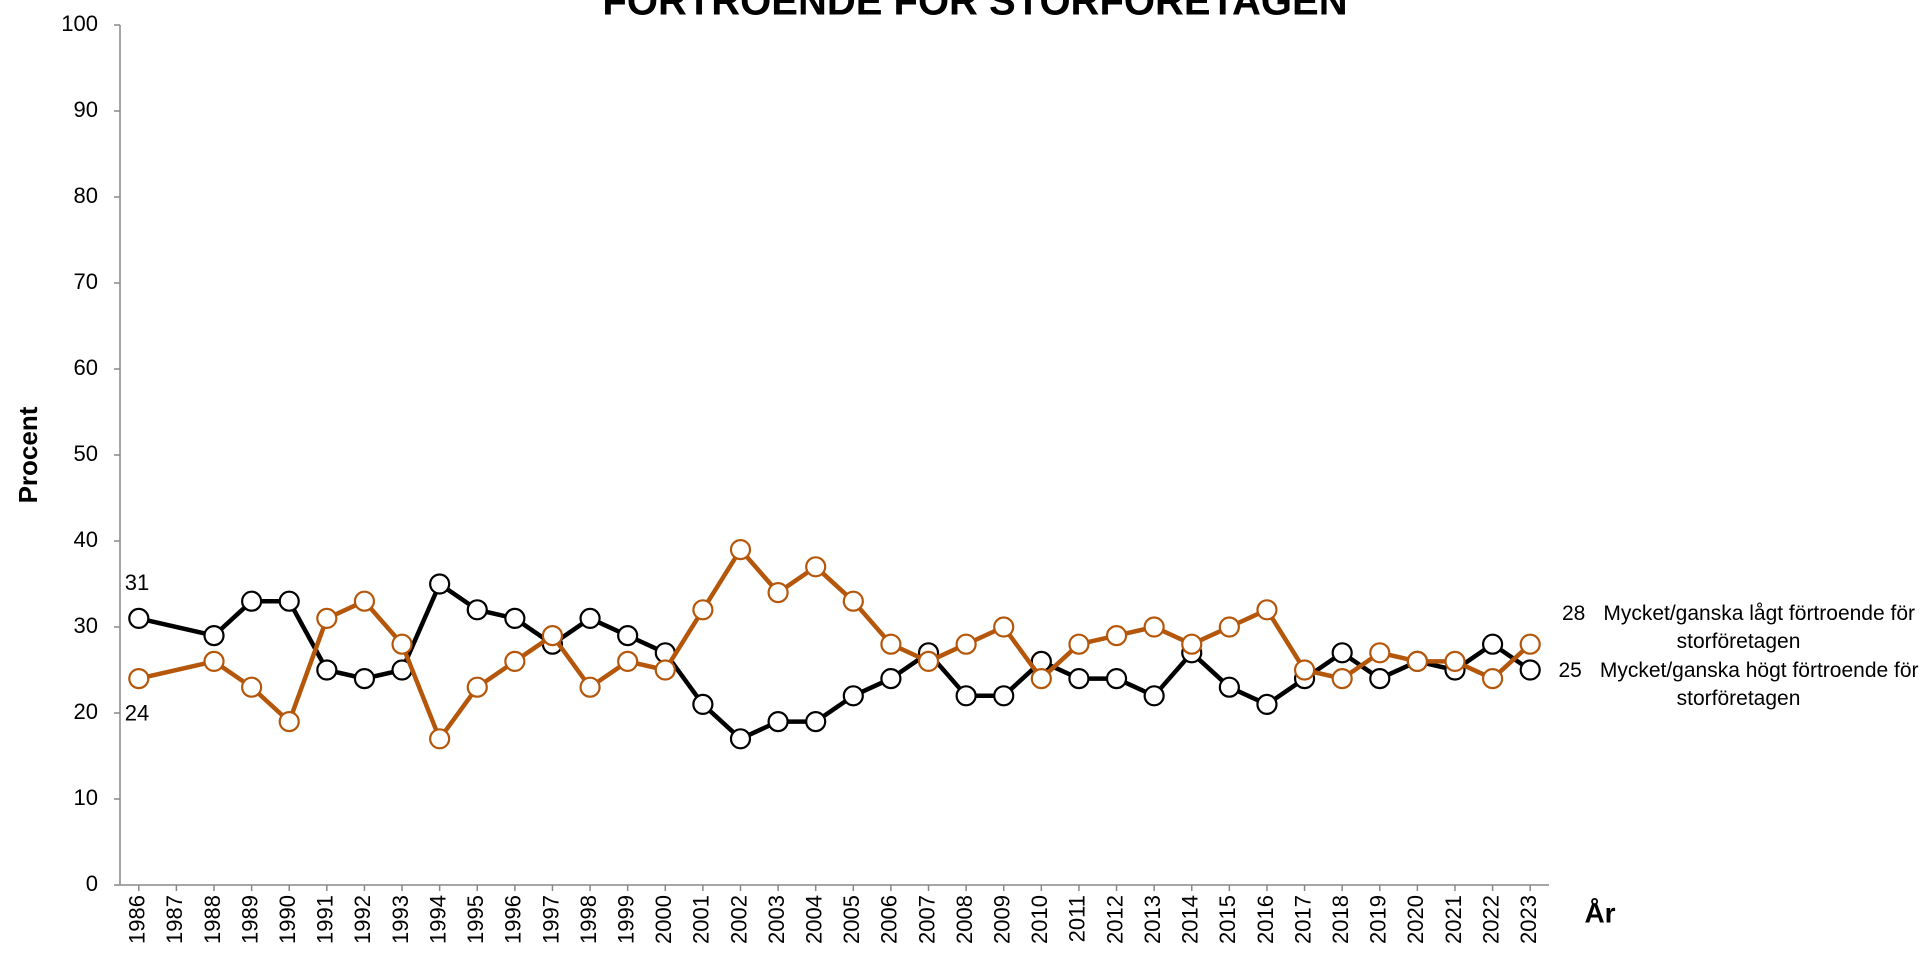 Image resolution: width=1927 pixels, height=958 pixels. What do you see at coordinates (362, 919) in the screenshot?
I see `x-tick-label: 1992` at bounding box center [362, 919].